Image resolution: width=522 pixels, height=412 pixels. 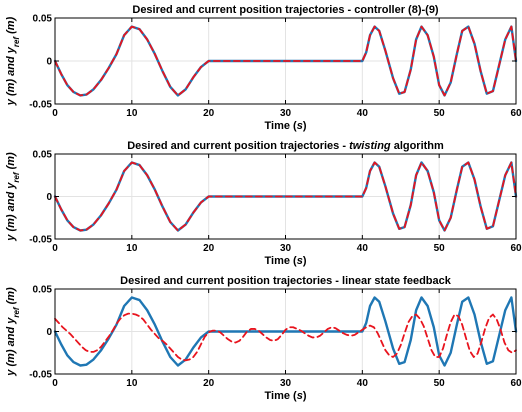 What do you see at coordinates (55, 113) in the screenshot?
I see `panel-1-x-tick-label: 0` at bounding box center [55, 113].